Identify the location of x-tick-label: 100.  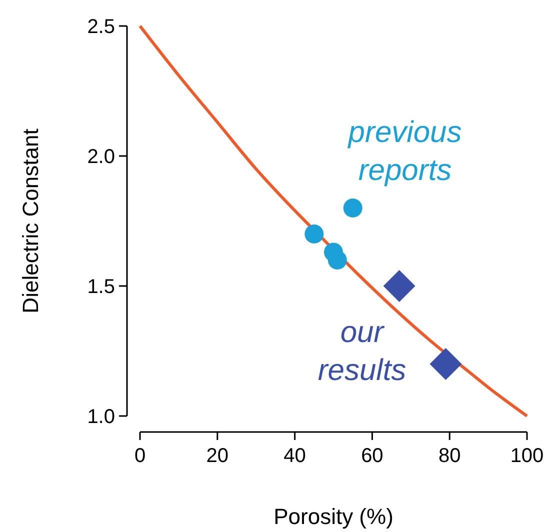
(527, 456).